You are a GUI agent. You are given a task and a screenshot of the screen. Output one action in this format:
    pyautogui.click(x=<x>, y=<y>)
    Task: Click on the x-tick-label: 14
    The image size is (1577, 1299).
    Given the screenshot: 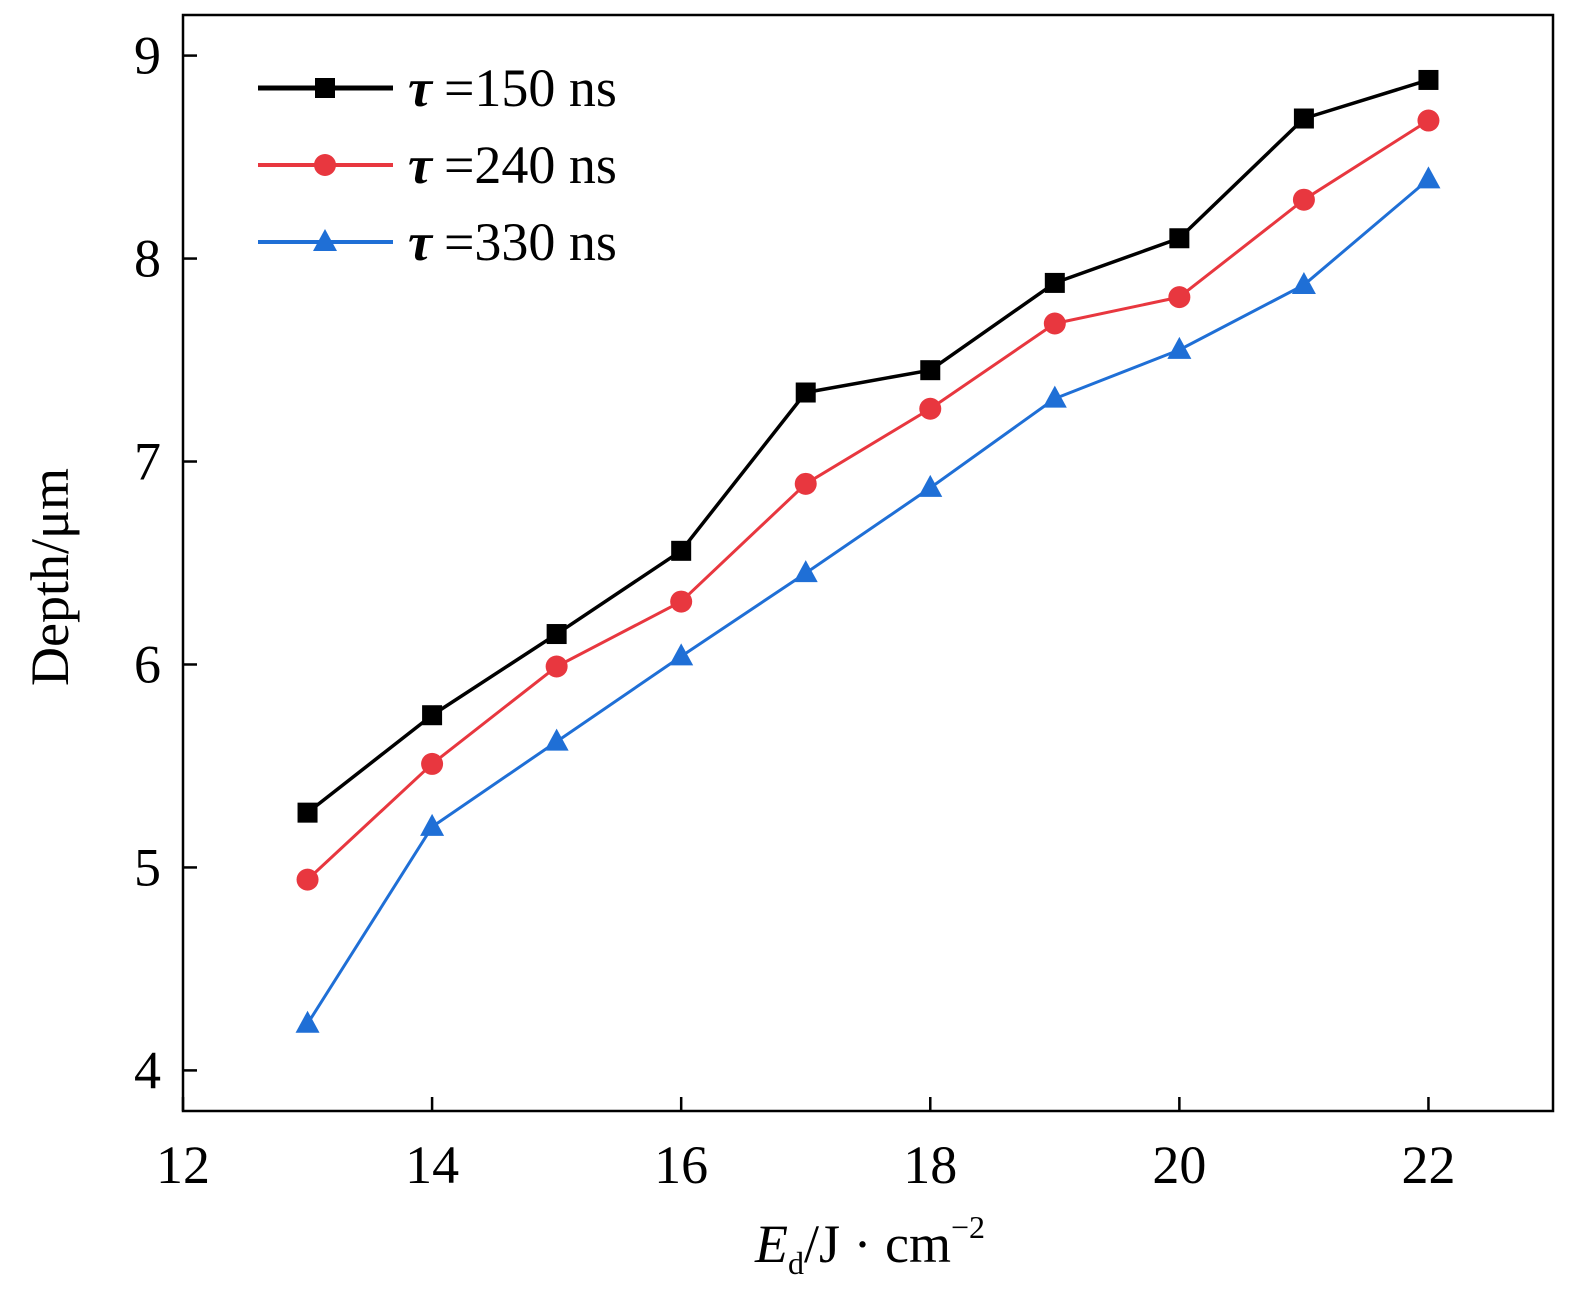 What is the action you would take?
    pyautogui.click(x=432, y=1165)
    